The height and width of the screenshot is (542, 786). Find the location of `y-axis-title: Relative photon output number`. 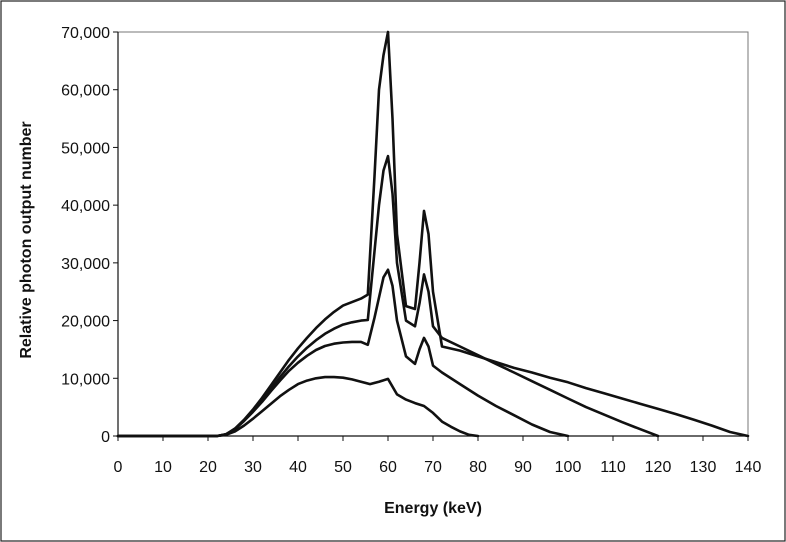

y-axis-title: Relative photon output number is located at coordinates (26, 239).